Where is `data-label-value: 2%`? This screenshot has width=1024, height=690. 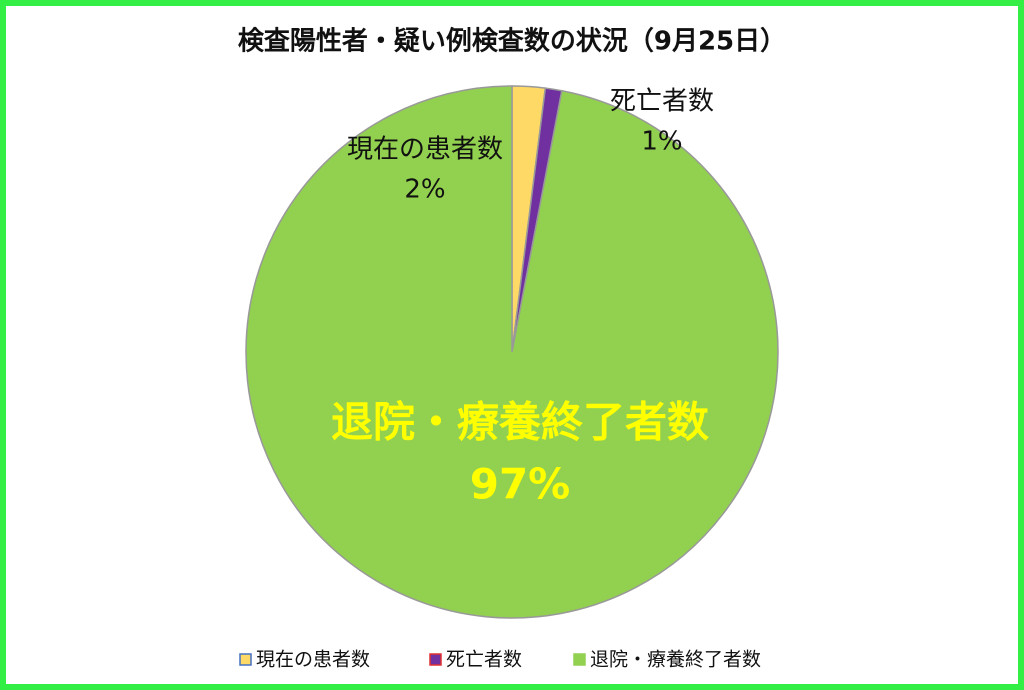 data-label-value: 2% is located at coordinates (424, 190).